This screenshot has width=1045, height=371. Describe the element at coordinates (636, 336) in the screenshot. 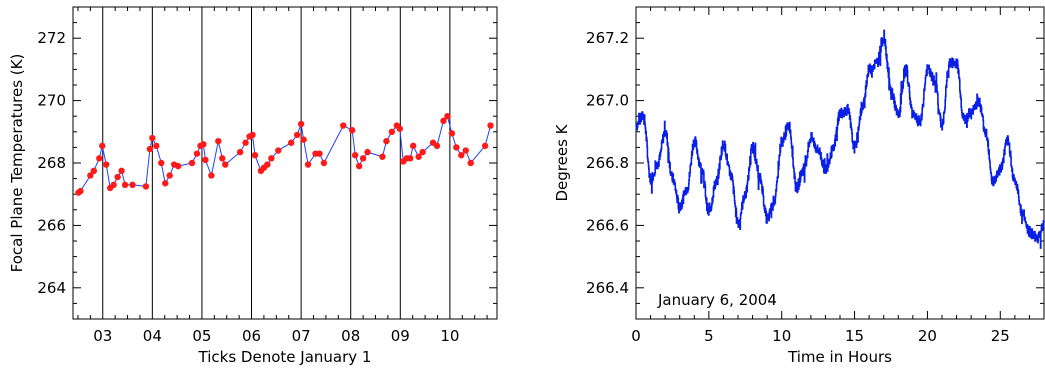

I see `x-tick-label: 0` at that location.